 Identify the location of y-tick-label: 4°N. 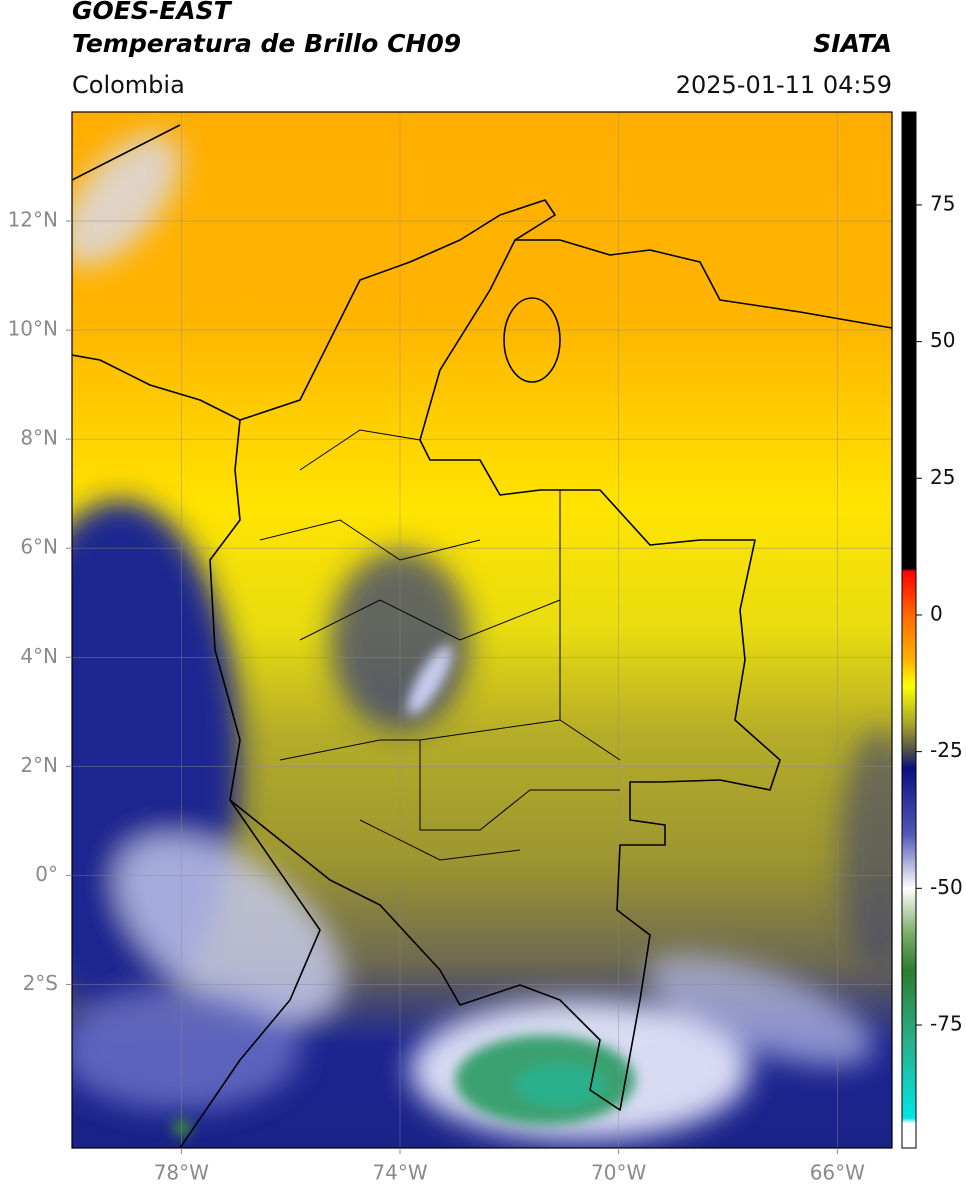
(39, 656).